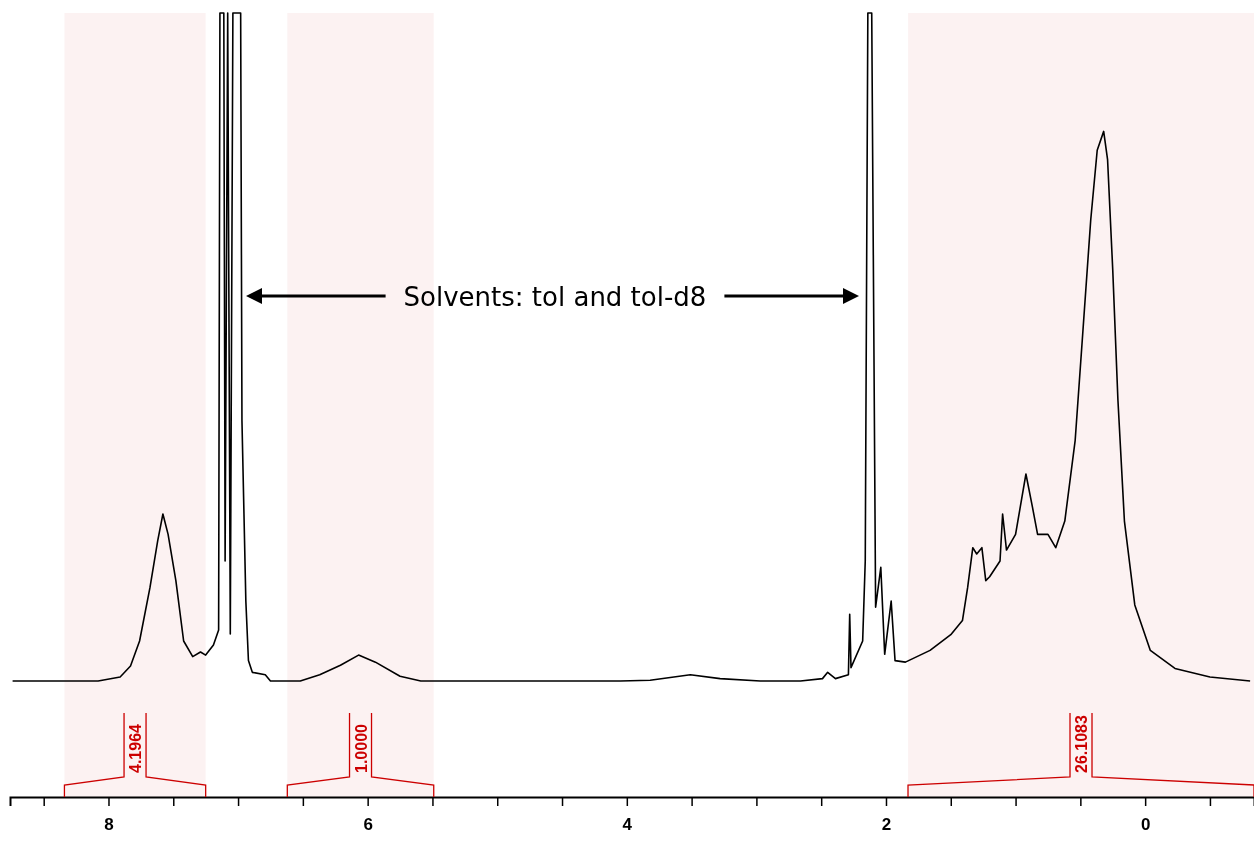 The width and height of the screenshot is (1254, 843). Describe the element at coordinates (368, 825) in the screenshot. I see `x-tick-label: 6` at that location.